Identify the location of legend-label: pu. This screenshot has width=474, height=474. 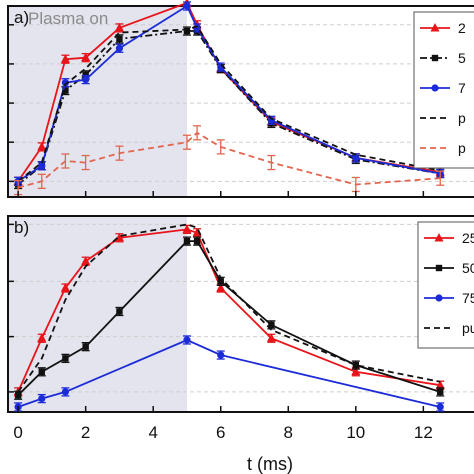
(468, 328).